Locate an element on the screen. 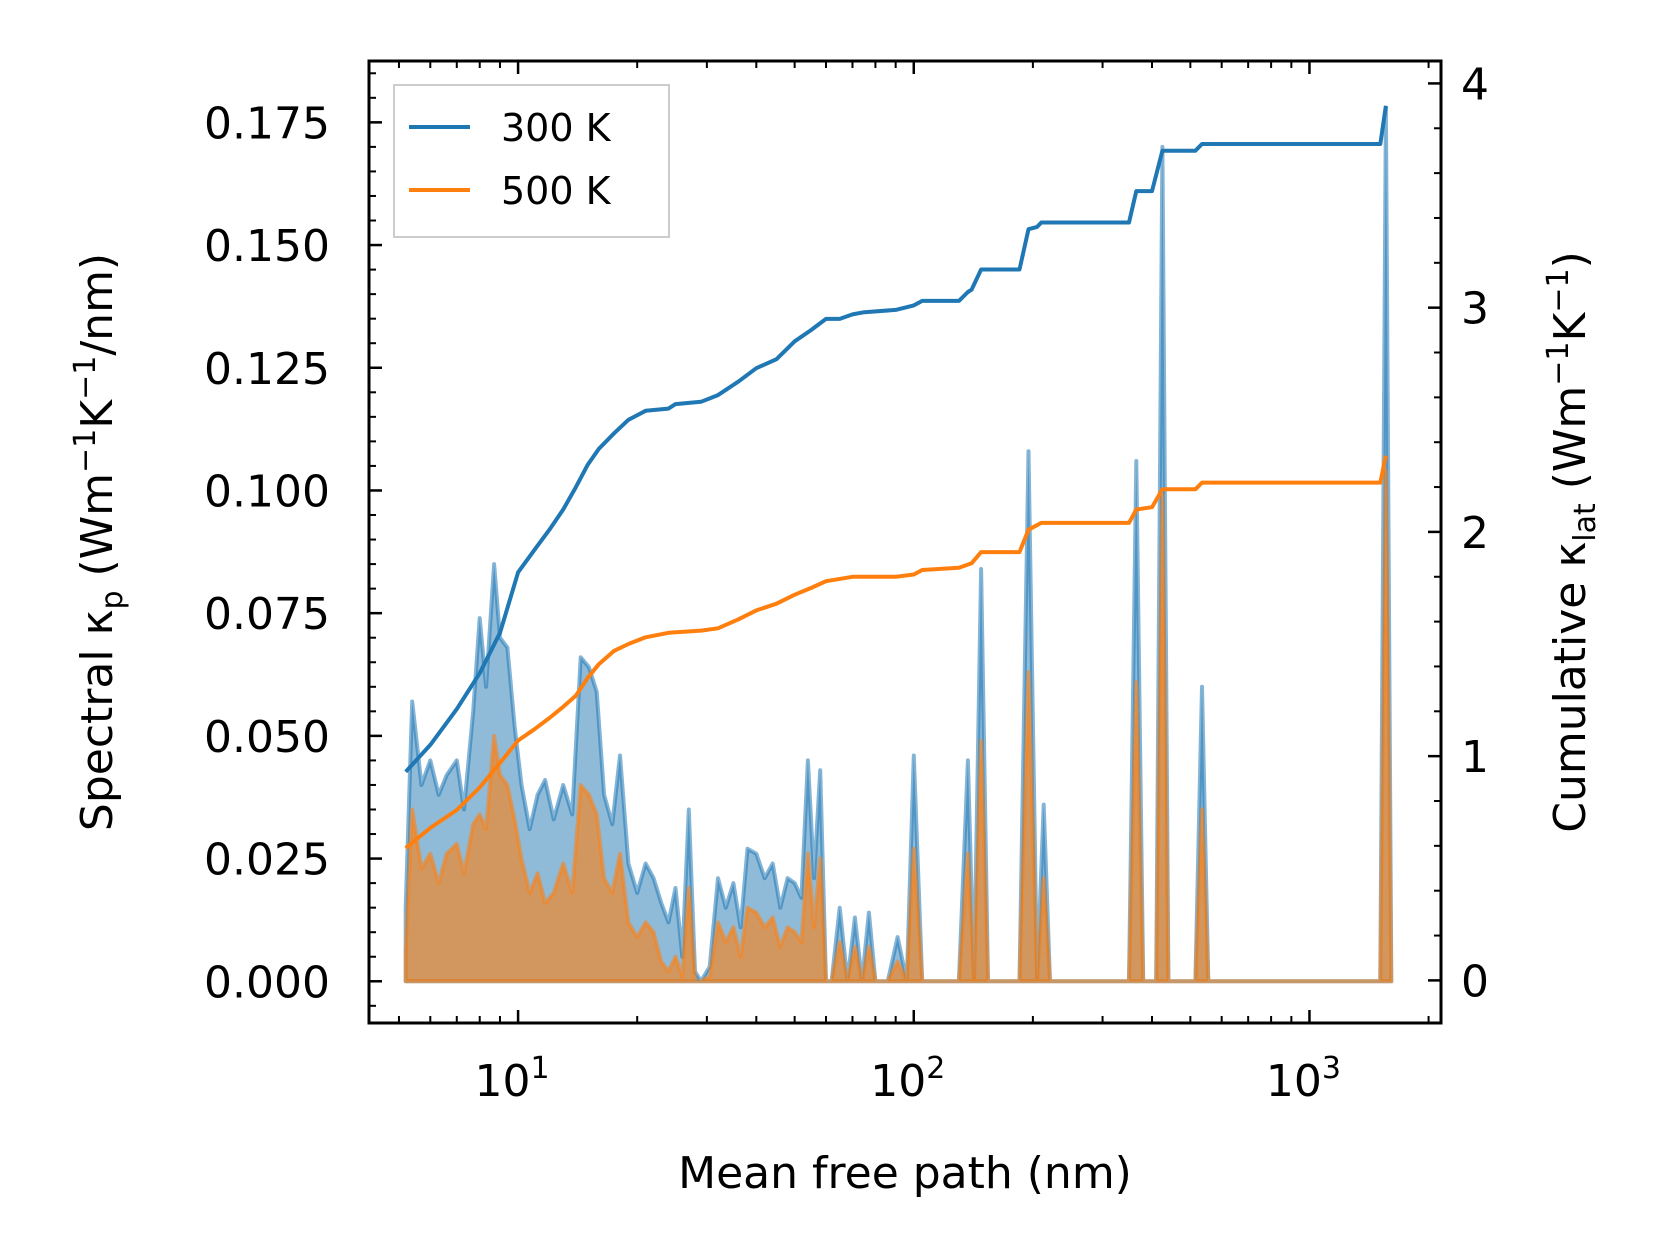 Image resolution: width=1660 pixels, height=1254 pixels. y-right-tick-label-4: 4 is located at coordinates (1475, 84).